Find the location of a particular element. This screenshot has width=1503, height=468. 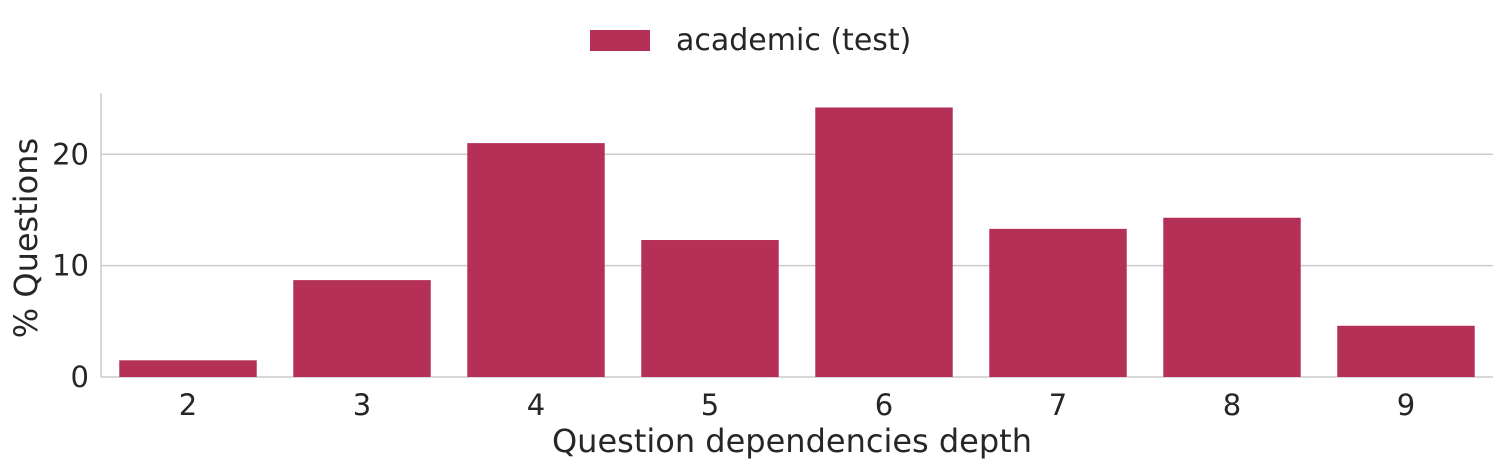

y-tick-label: 10 is located at coordinates (70, 266).